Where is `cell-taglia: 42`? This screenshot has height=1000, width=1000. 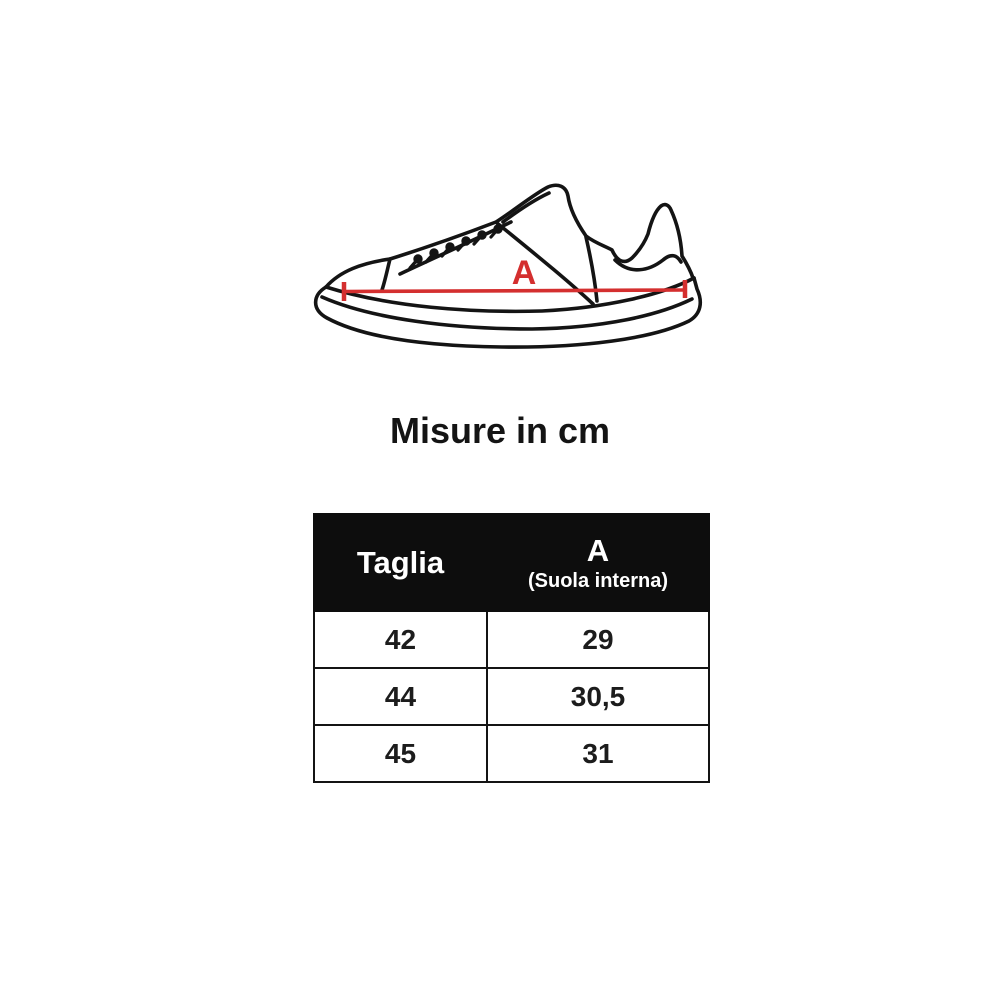
cell-taglia: 42 is located at coordinates (400, 639).